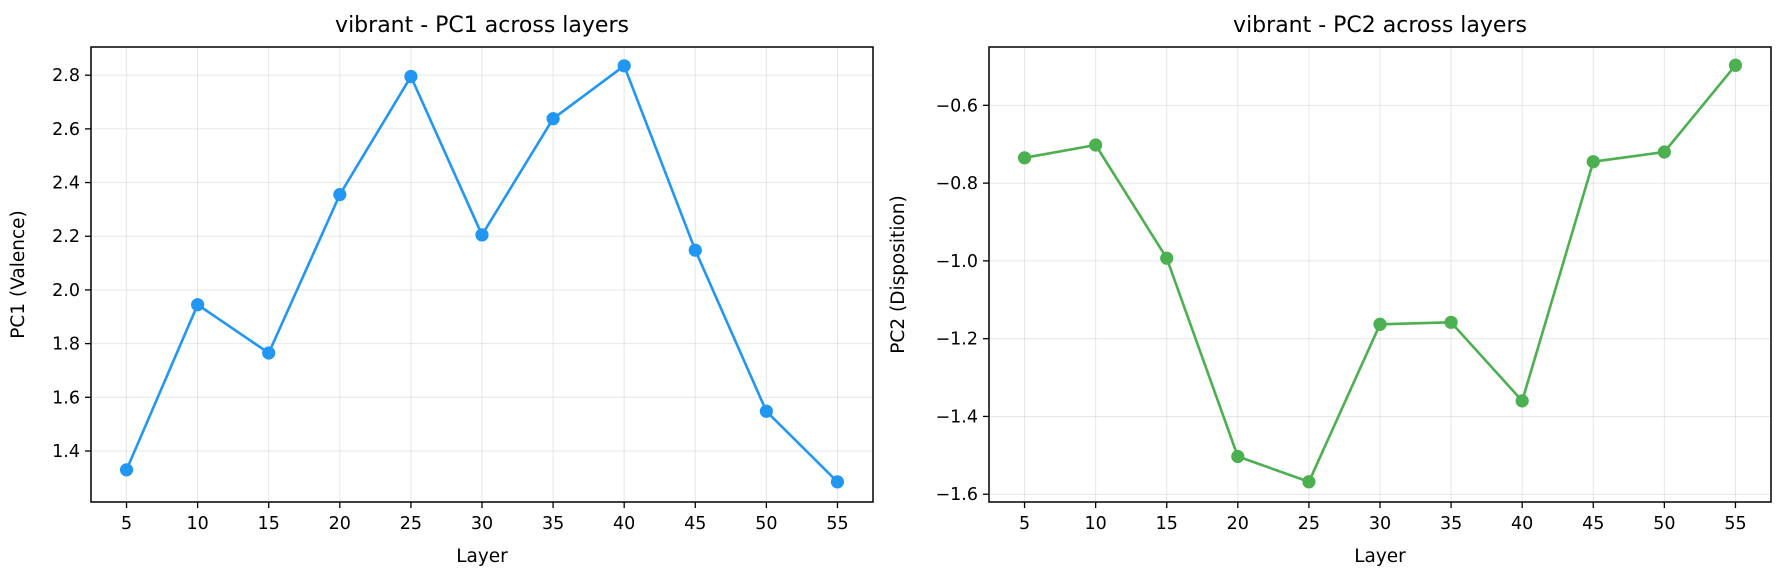  What do you see at coordinates (66, 237) in the screenshot?
I see `y-tick-label: 2.2` at bounding box center [66, 237].